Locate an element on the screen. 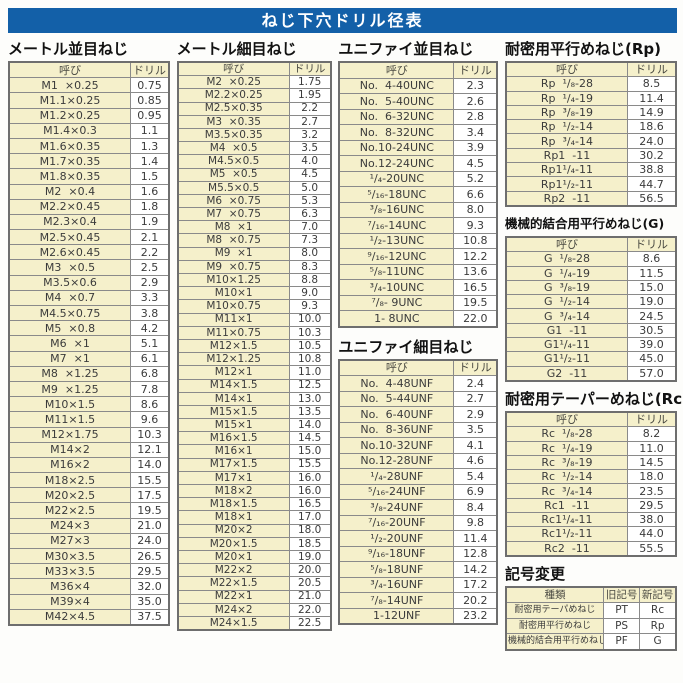 The width and height of the screenshot is (683, 683). table-row: ³/₄-16UNF 17.2 is located at coordinates (418, 584).